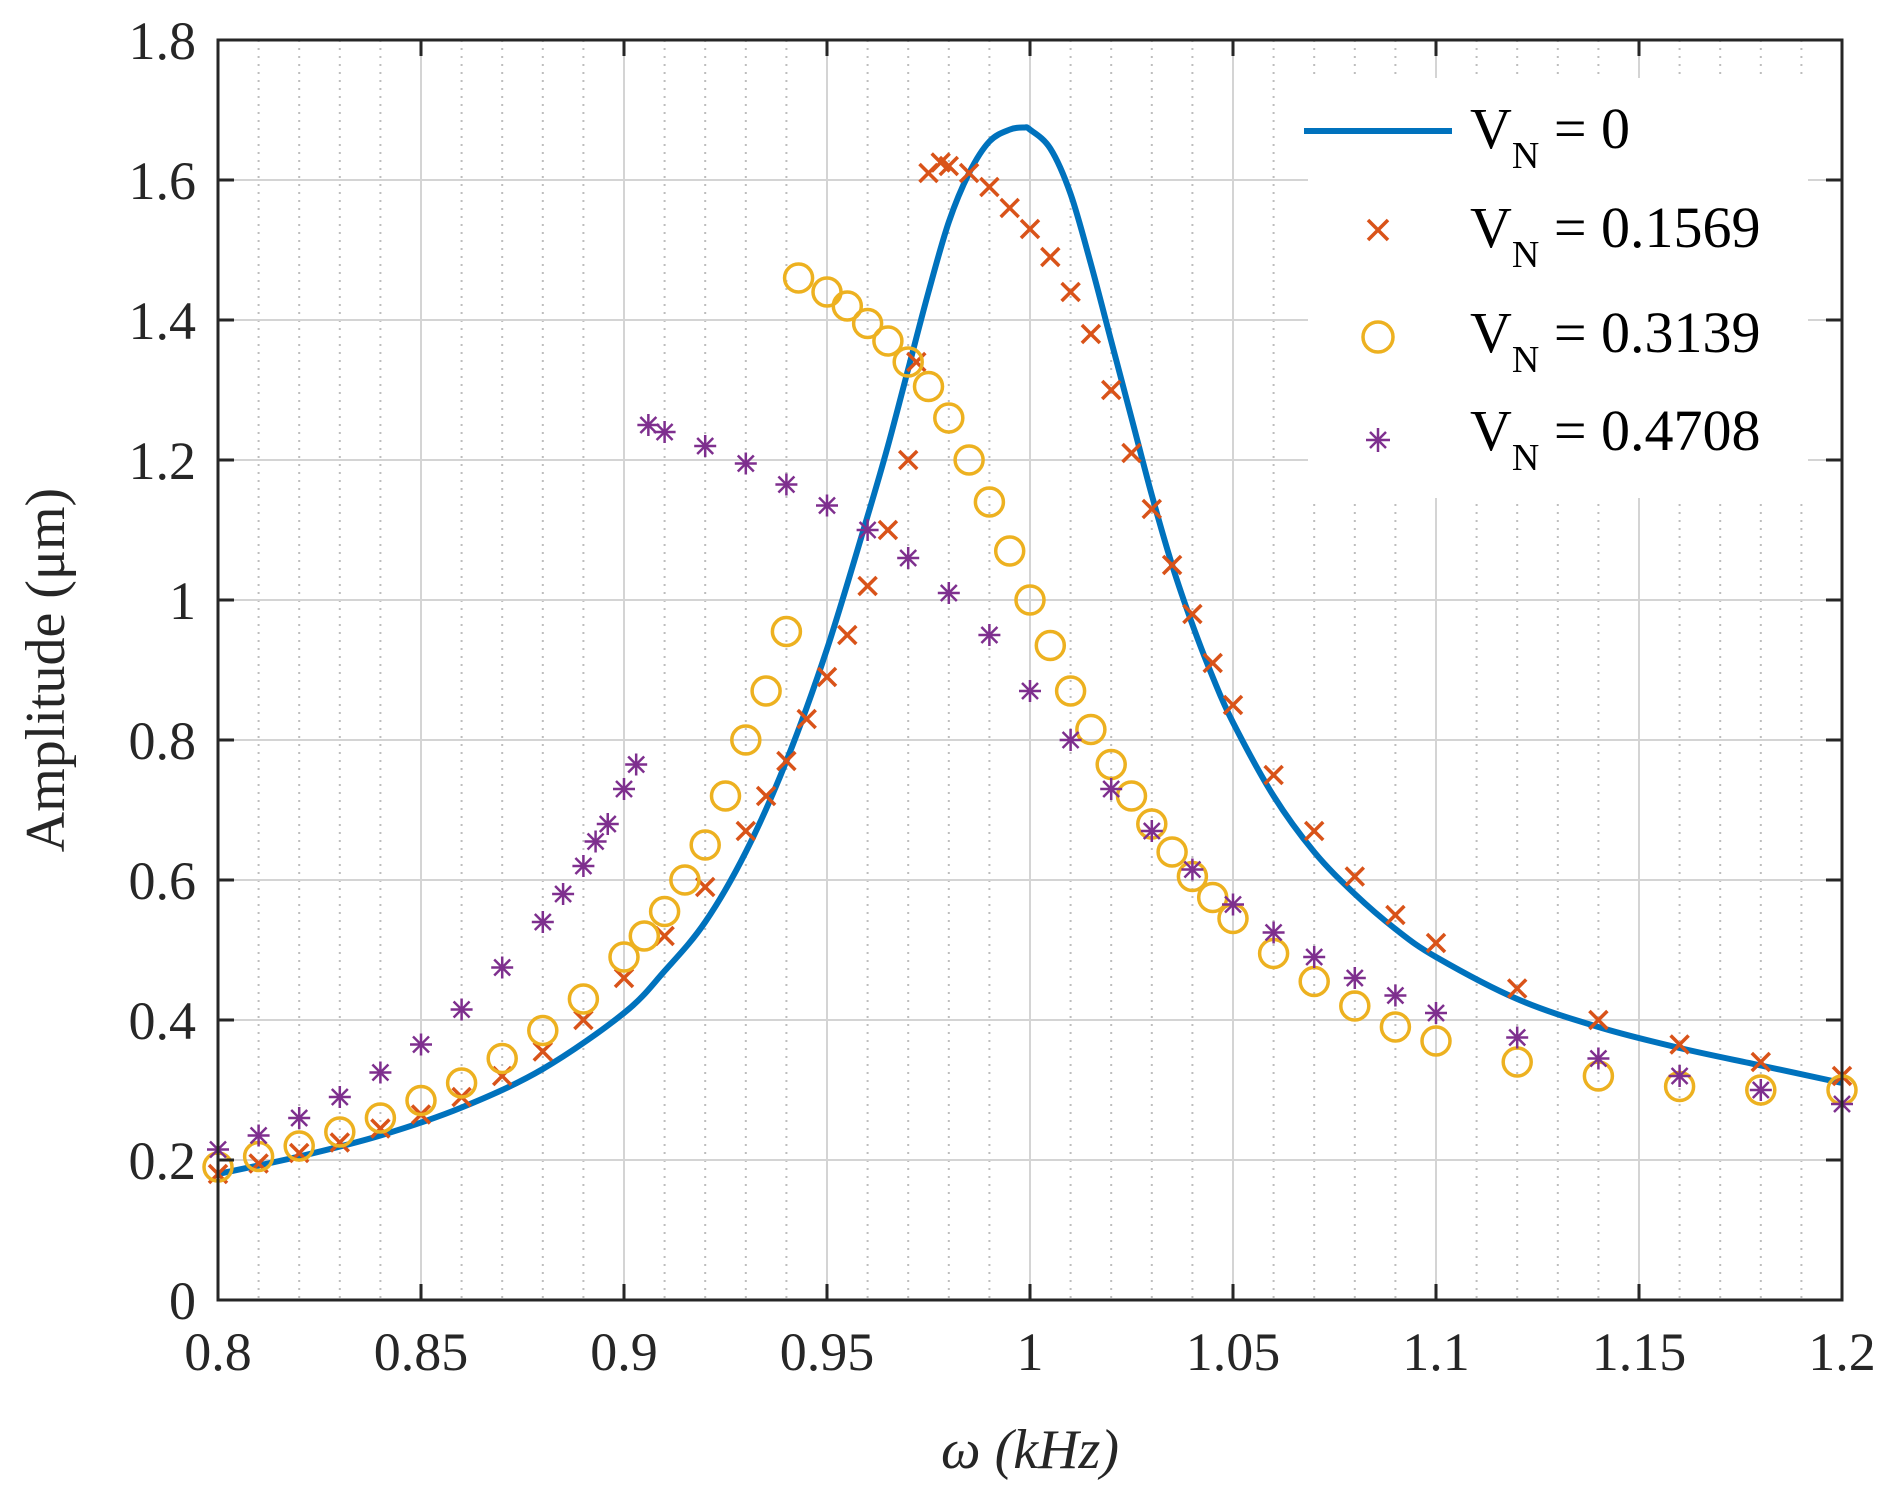  I want to click on y-tick-label: 0.2, so click(163, 1161).